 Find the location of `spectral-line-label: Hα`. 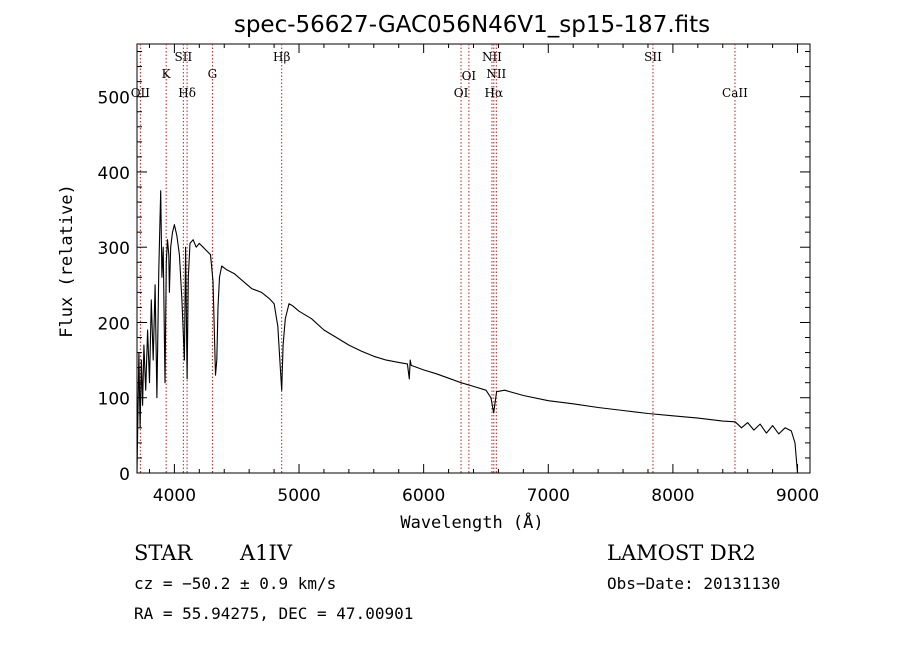

spectral-line-label: Hα is located at coordinates (494, 93).